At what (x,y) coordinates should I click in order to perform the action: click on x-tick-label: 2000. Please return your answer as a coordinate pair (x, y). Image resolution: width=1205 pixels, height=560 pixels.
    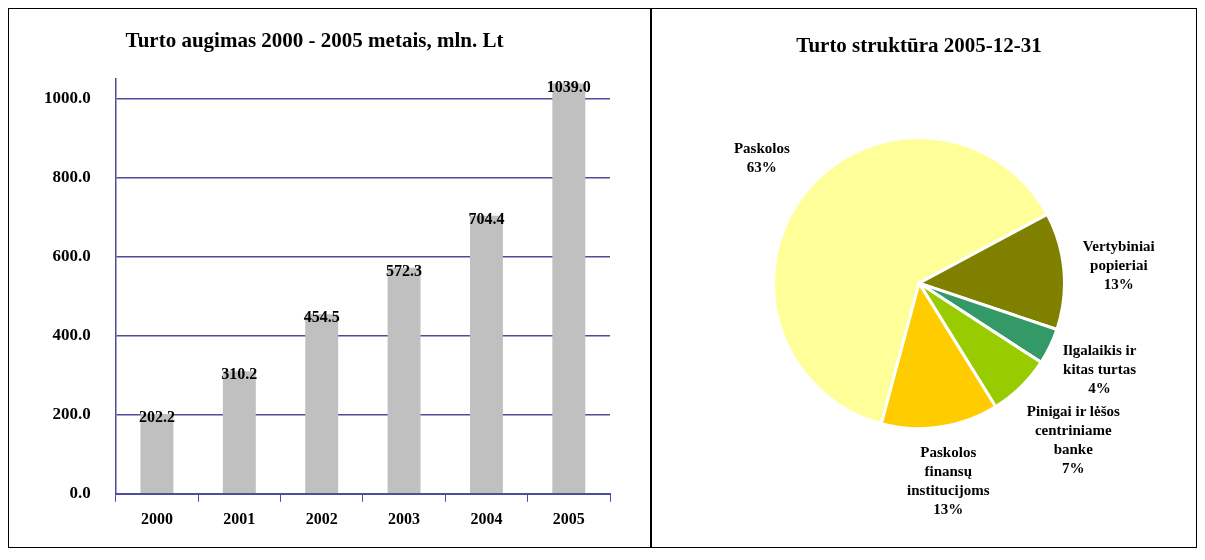
    Looking at the image, I should click on (156, 518).